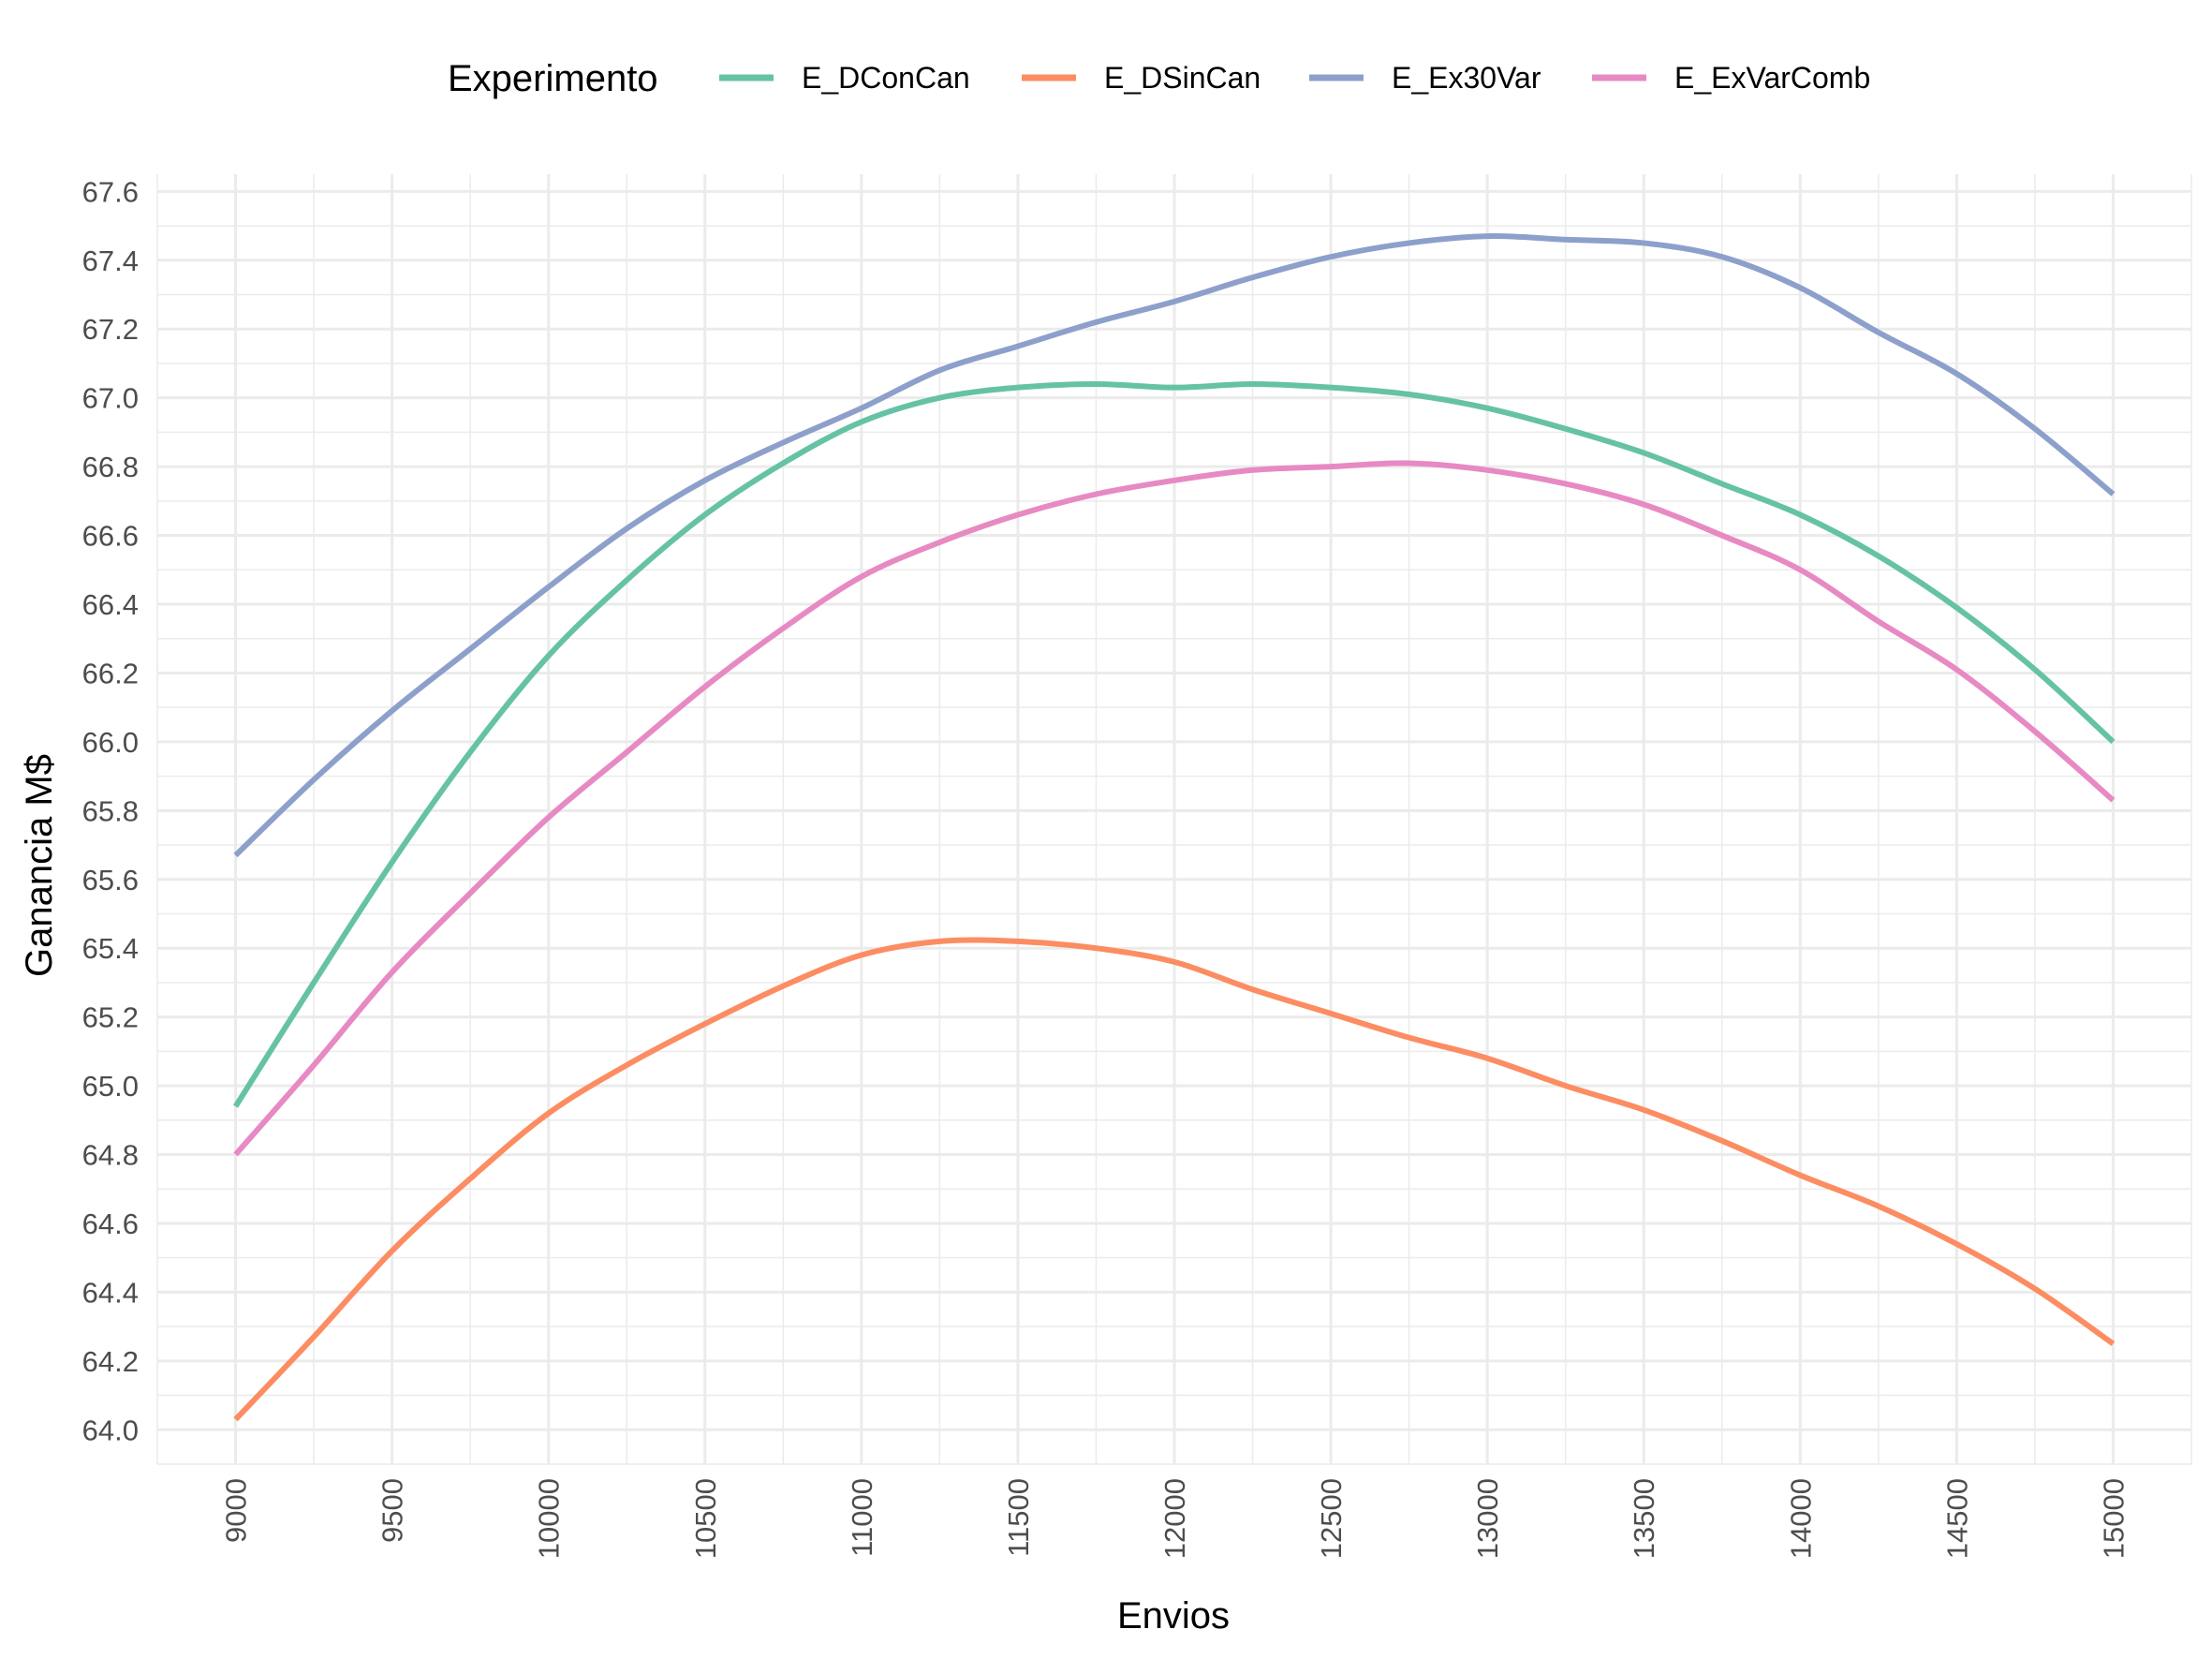  What do you see at coordinates (2113, 1519) in the screenshot?
I see `x-tick-label: 15000` at bounding box center [2113, 1519].